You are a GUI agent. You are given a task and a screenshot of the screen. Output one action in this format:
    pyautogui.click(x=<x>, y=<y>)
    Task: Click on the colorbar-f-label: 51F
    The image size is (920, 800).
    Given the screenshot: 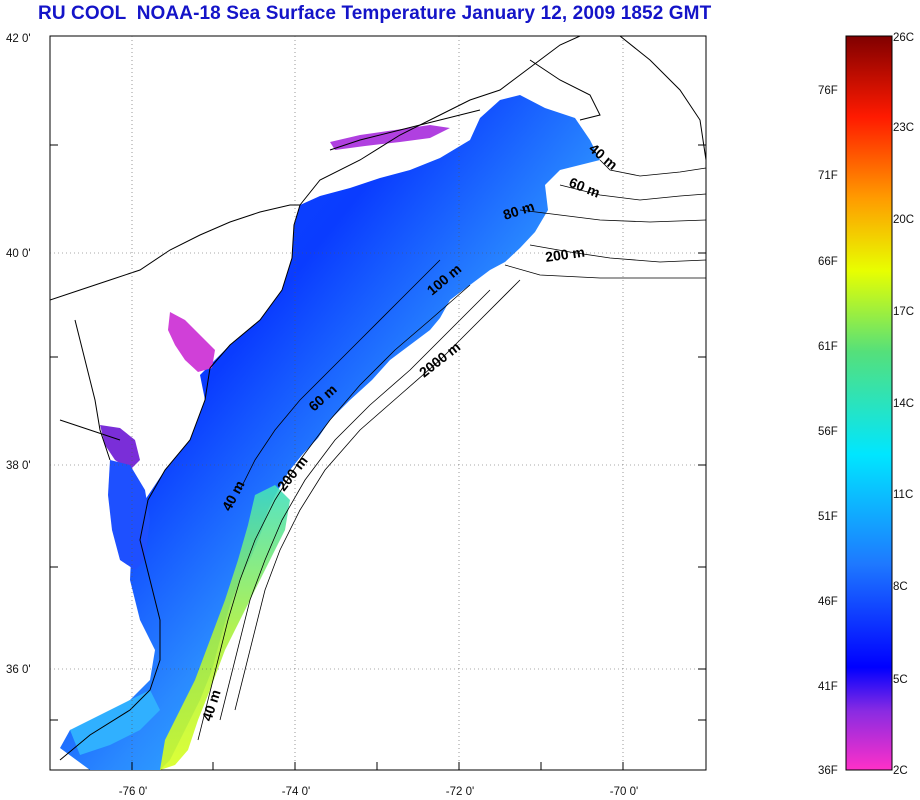 What is the action you would take?
    pyautogui.click(x=828, y=517)
    